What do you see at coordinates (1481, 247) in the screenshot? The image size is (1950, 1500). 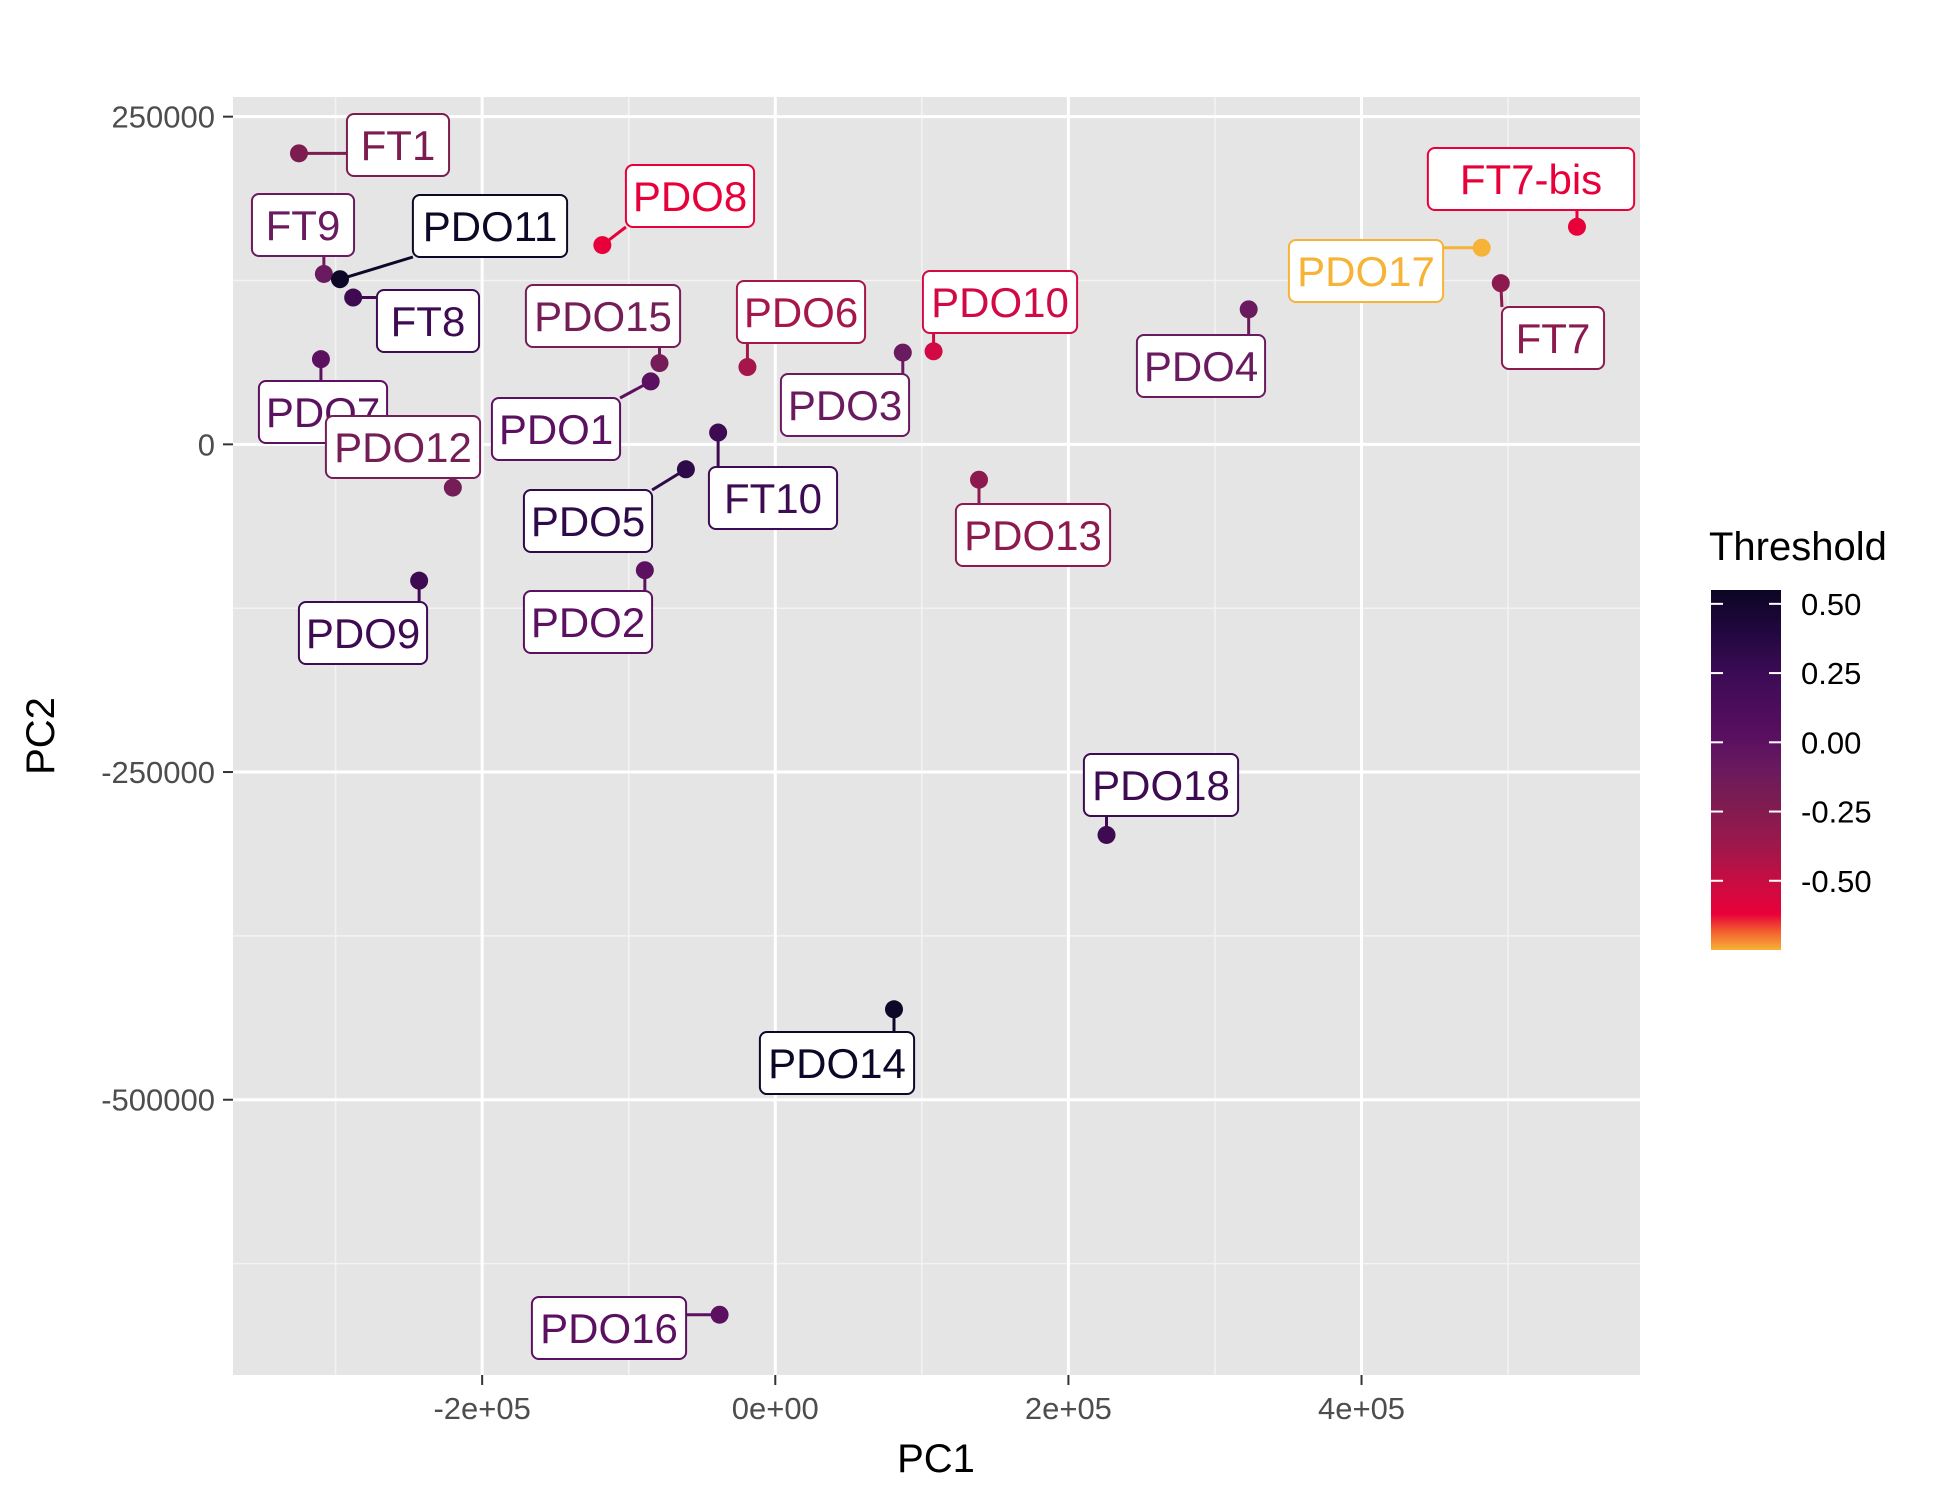 I see `point-pdo17` at bounding box center [1481, 247].